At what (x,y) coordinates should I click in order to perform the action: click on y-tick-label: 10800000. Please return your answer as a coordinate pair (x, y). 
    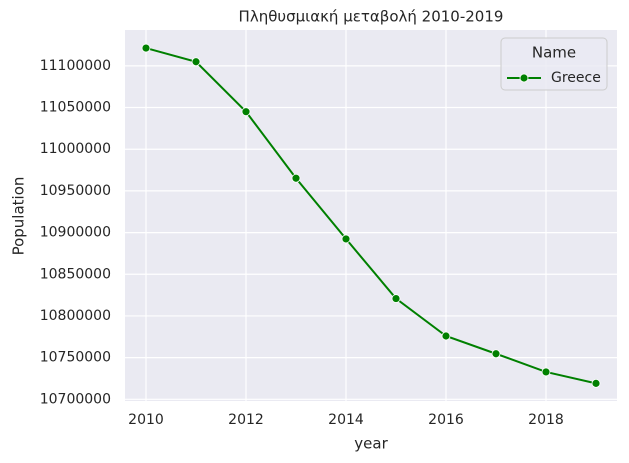
    Looking at the image, I should click on (75, 316).